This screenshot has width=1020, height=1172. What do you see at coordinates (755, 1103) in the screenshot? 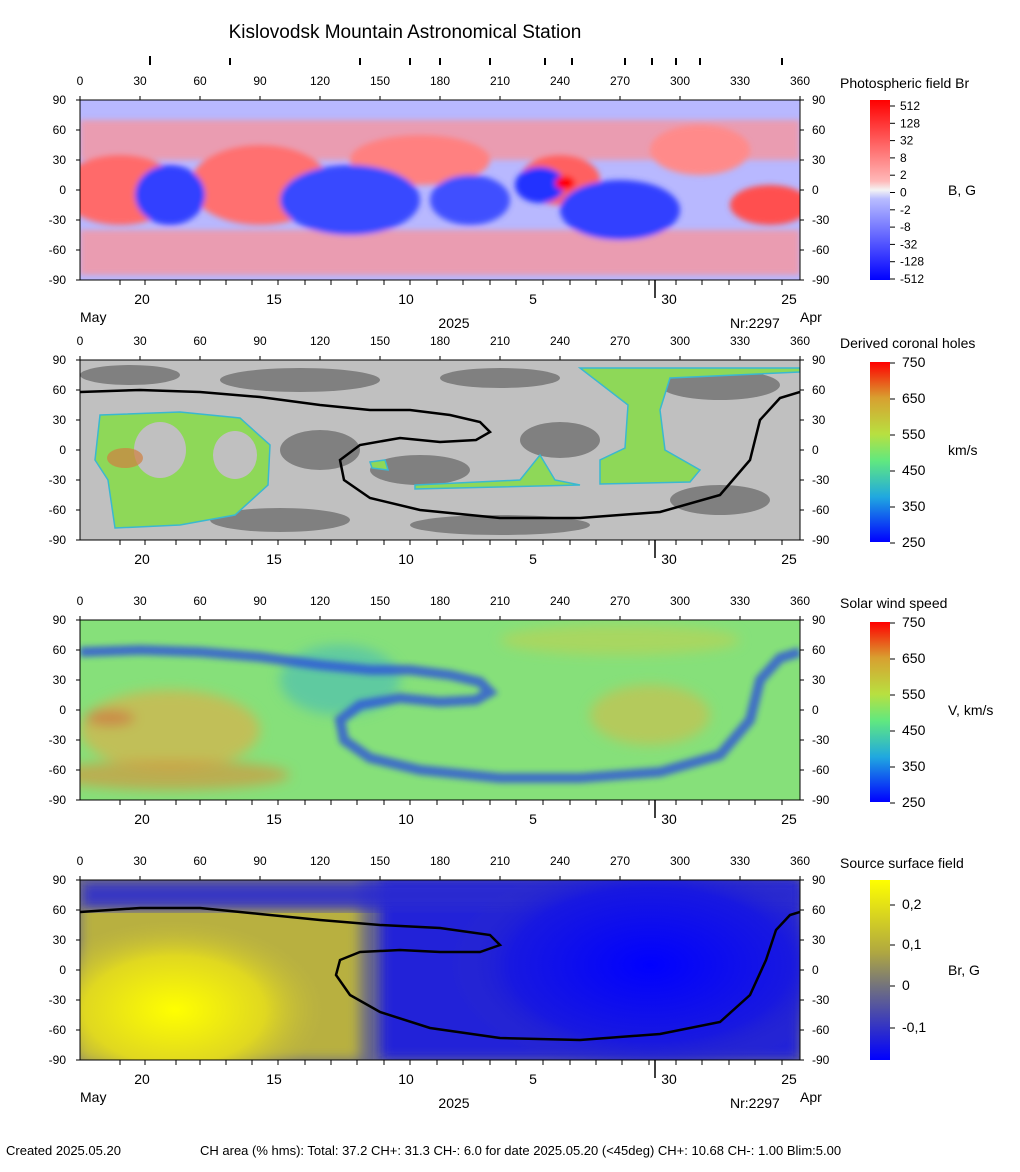
I see `rotation-label: Nr:2297` at bounding box center [755, 1103].